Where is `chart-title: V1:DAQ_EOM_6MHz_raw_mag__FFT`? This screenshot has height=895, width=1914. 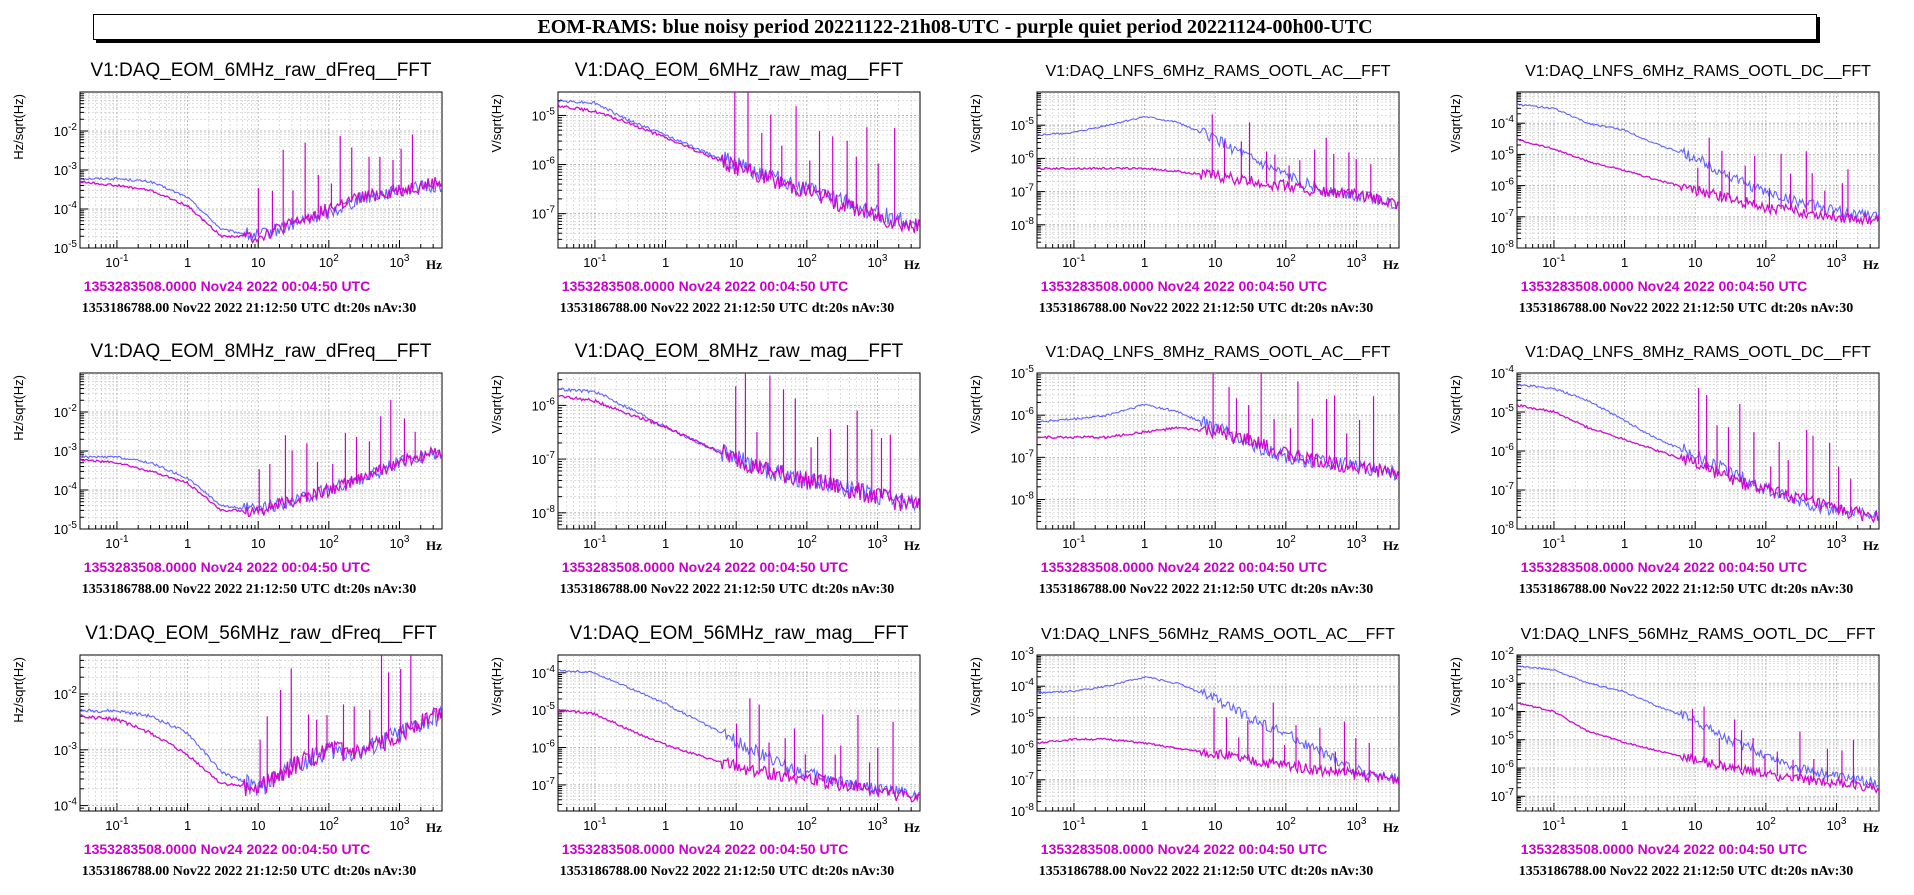
chart-title: V1:DAQ_EOM_6MHz_raw_mag__FFT is located at coordinates (739, 70).